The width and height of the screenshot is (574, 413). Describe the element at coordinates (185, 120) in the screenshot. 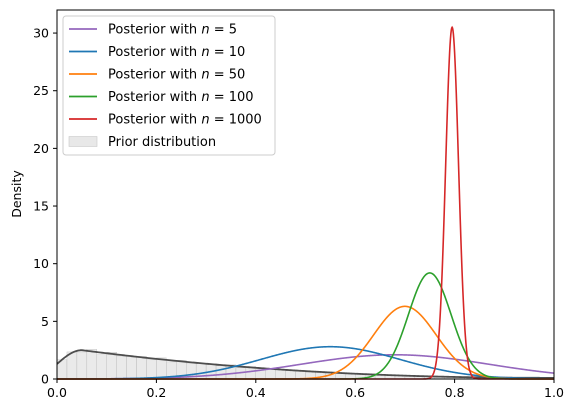

I see `legend-label: Posterior with n = 1000` at that location.